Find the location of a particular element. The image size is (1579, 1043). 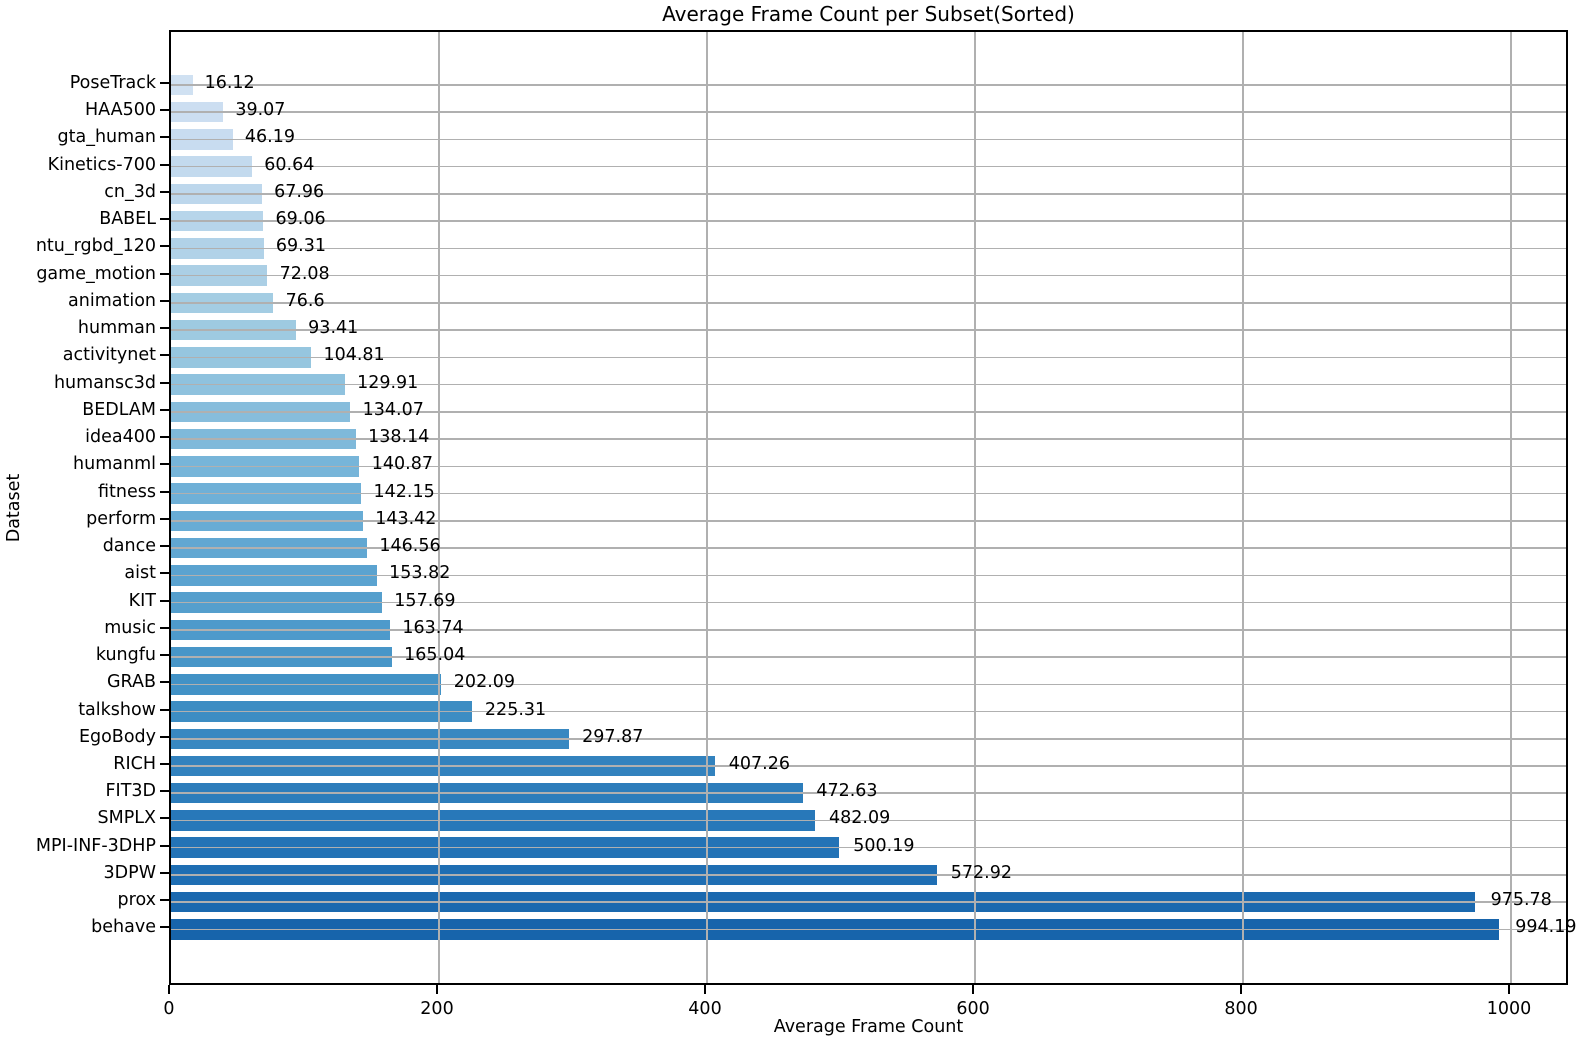

y-tick-label: GRAB is located at coordinates (131, 682).